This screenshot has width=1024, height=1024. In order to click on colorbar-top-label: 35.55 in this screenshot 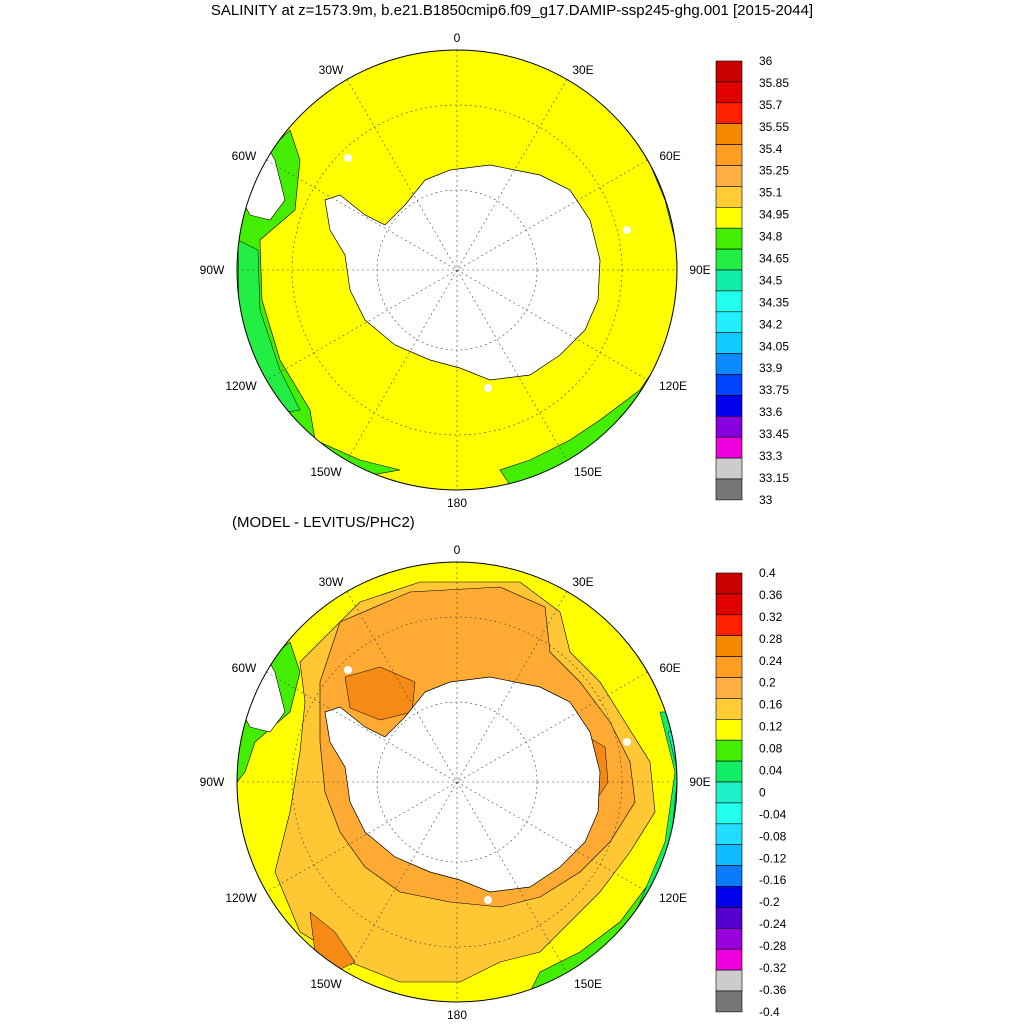, I will do `click(774, 127)`.